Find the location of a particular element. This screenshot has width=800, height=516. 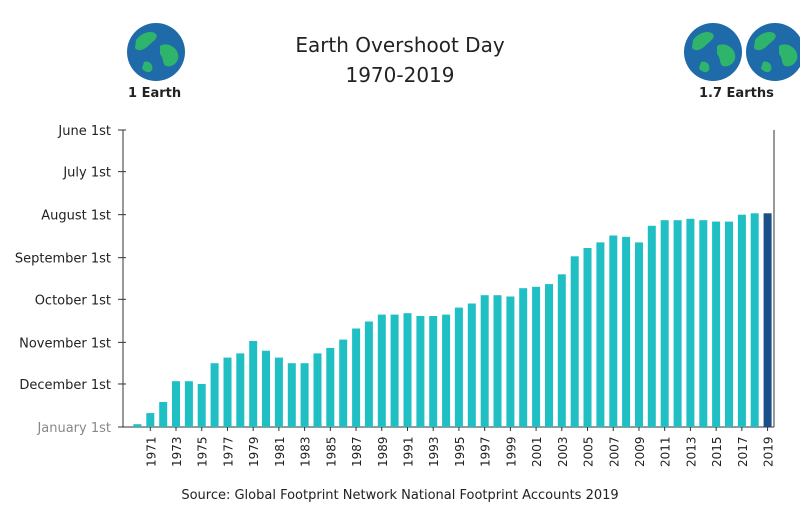

x-tick-label: 1975 is located at coordinates (203, 451).